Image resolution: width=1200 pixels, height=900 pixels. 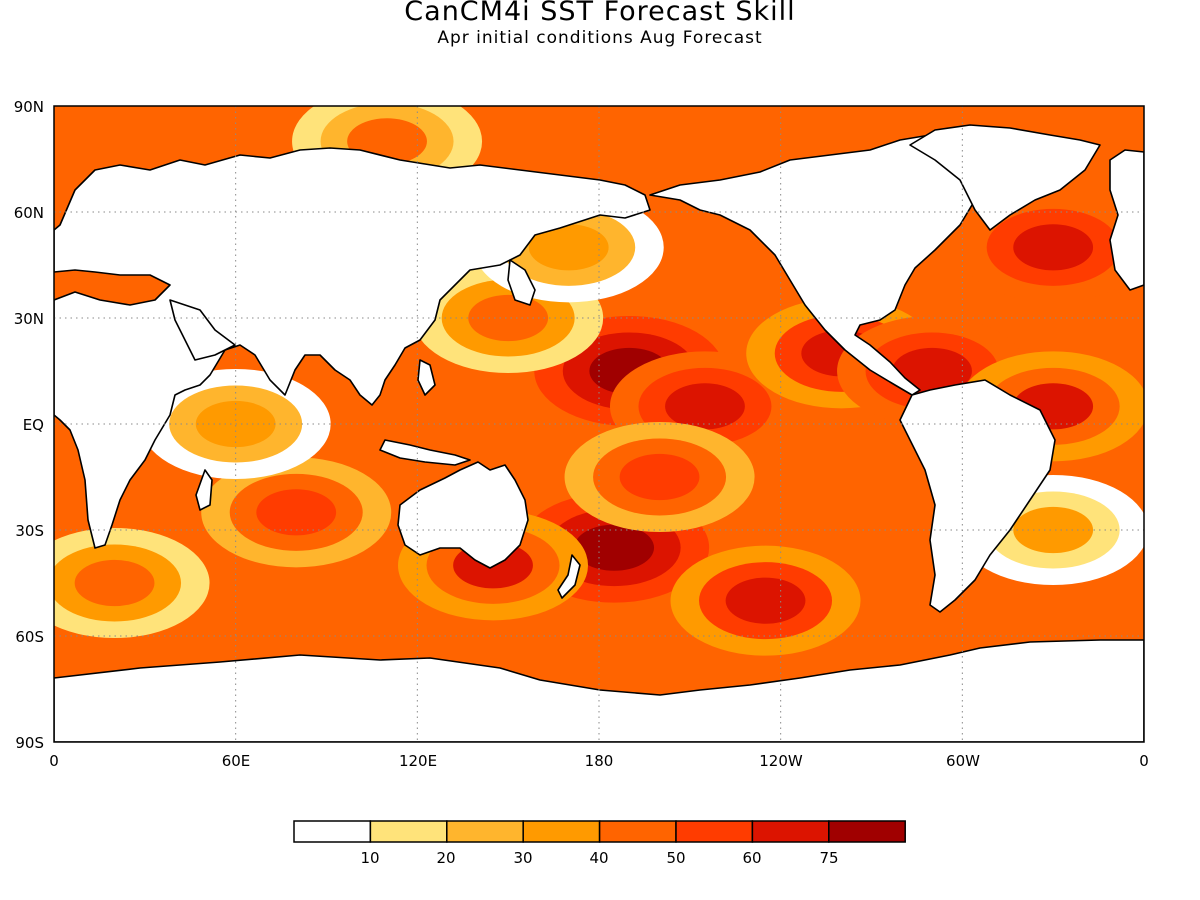 I want to click on lon-label: 60W, so click(x=963, y=761).